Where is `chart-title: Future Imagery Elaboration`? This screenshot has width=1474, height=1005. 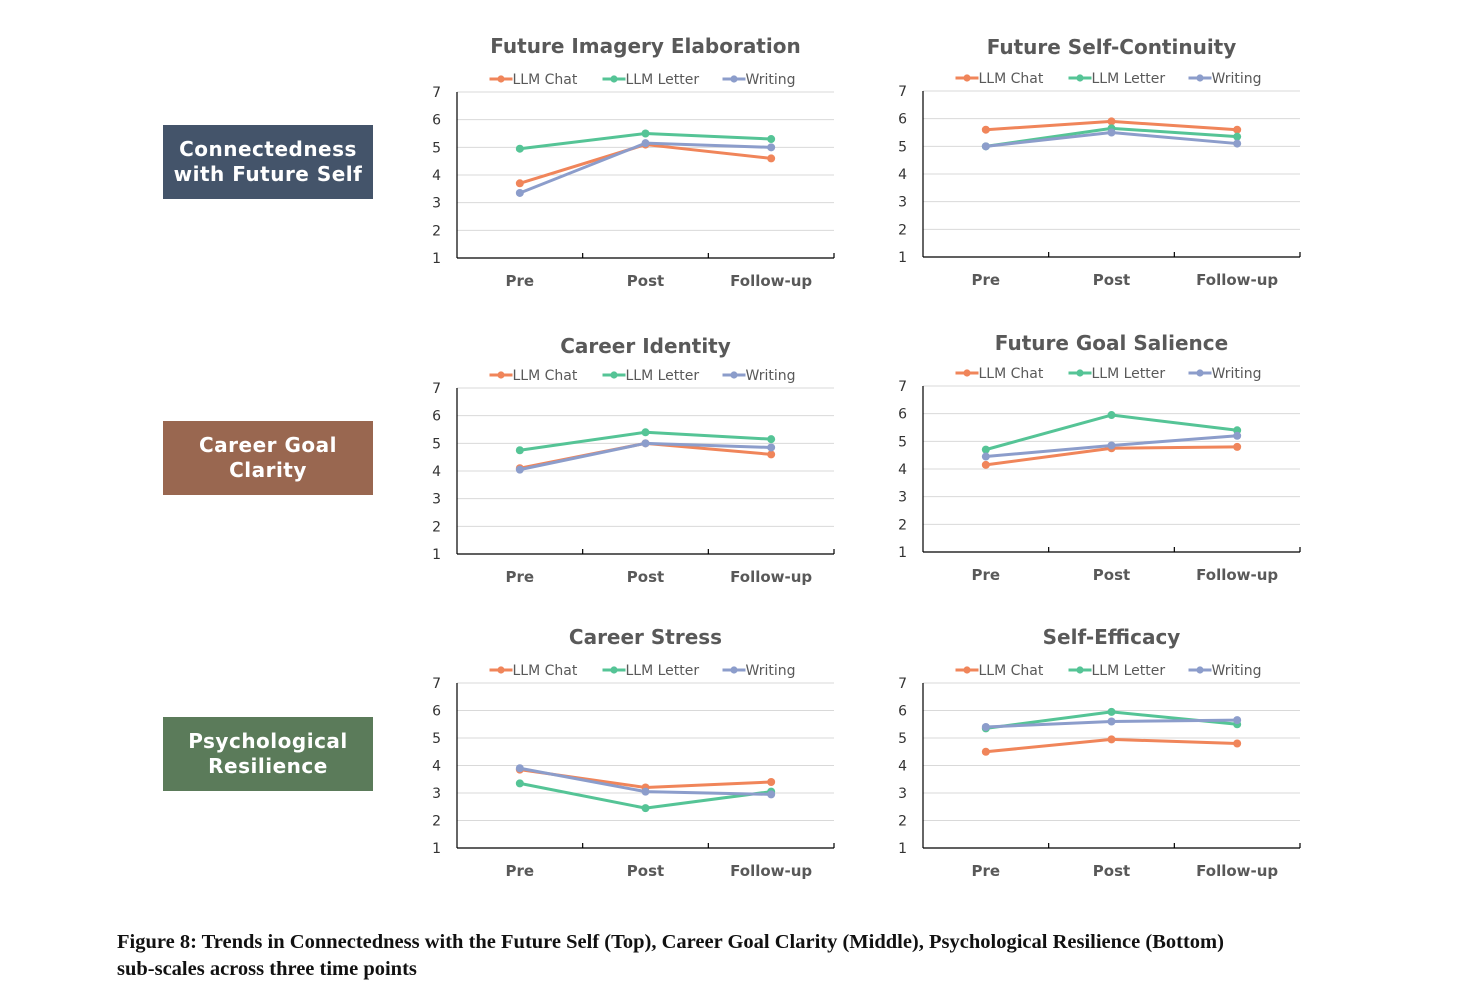
chart-title: Future Imagery Elaboration is located at coordinates (645, 46).